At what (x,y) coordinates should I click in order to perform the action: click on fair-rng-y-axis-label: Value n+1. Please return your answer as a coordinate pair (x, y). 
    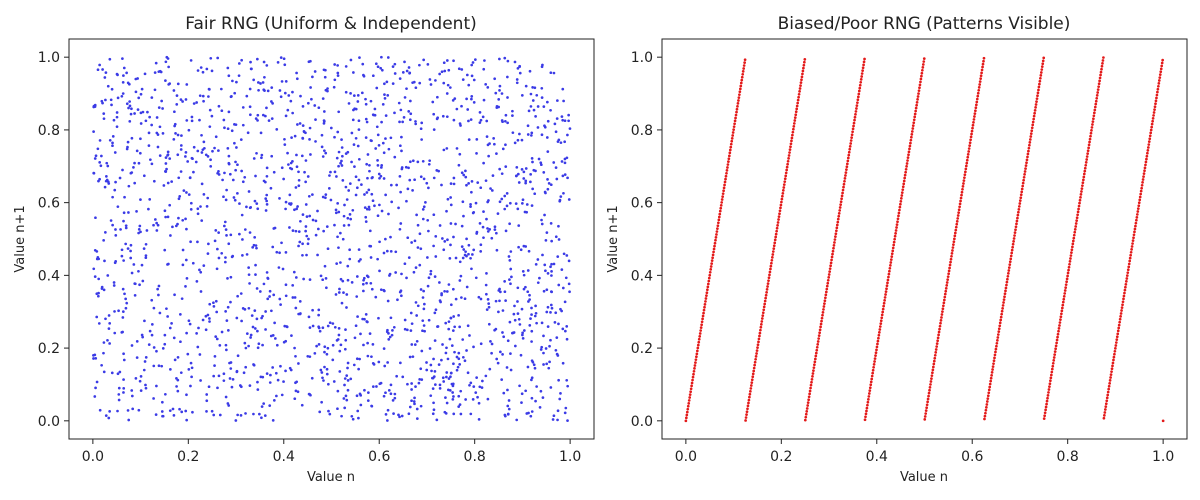
    Looking at the image, I should click on (20, 238).